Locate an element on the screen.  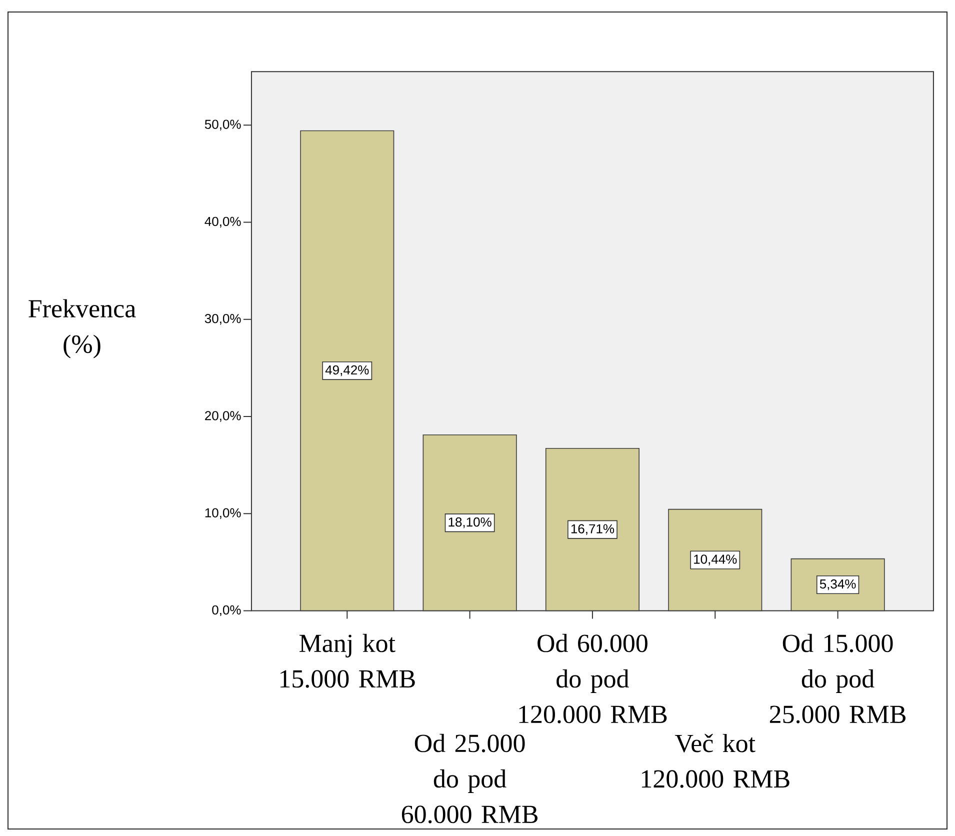
data-label: 49,42% is located at coordinates (347, 370).